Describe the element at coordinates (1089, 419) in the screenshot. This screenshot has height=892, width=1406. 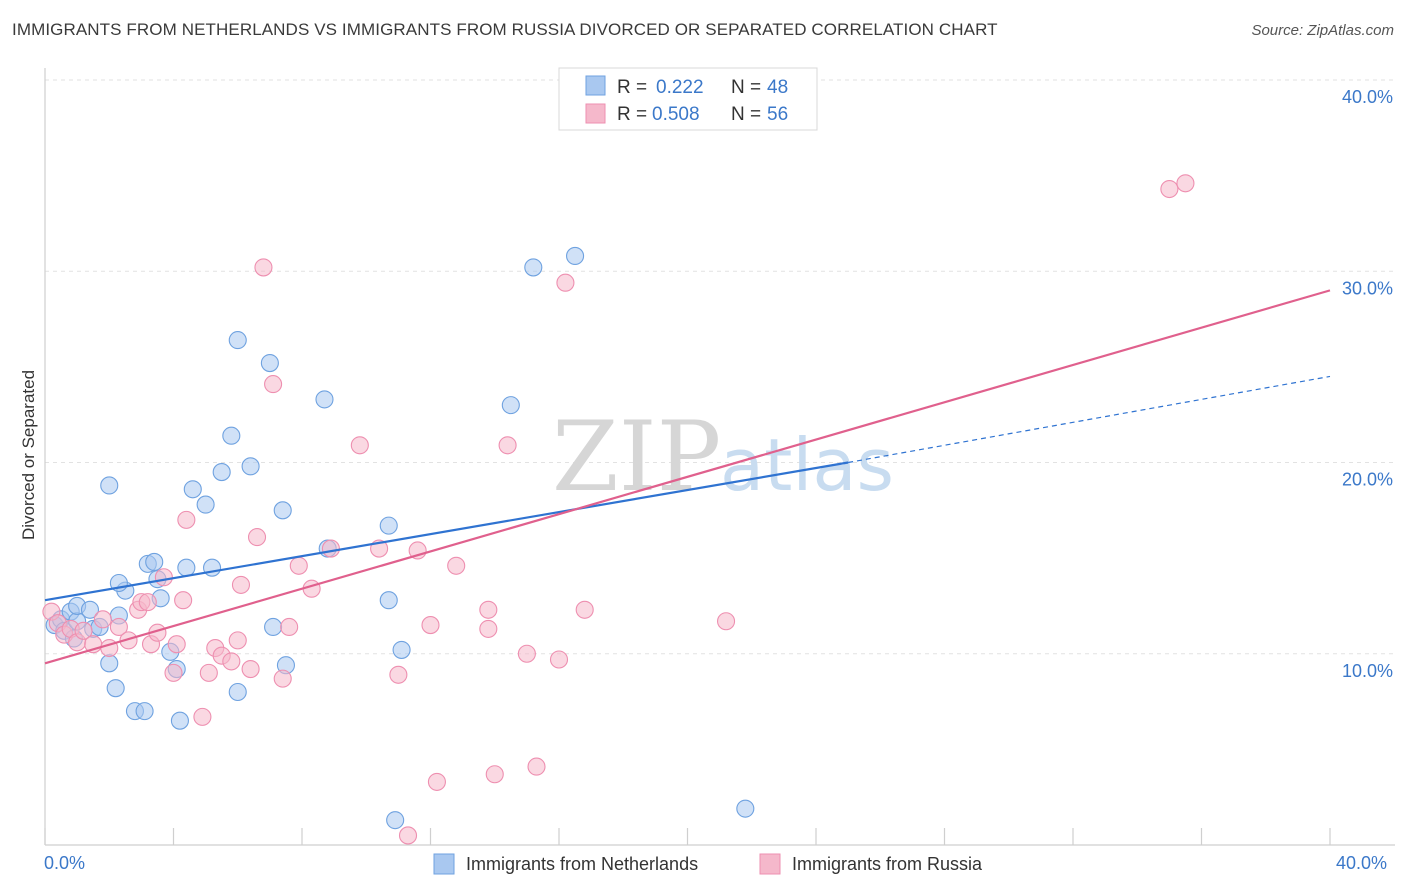
I see `trend-line-netherlands-extension` at that location.